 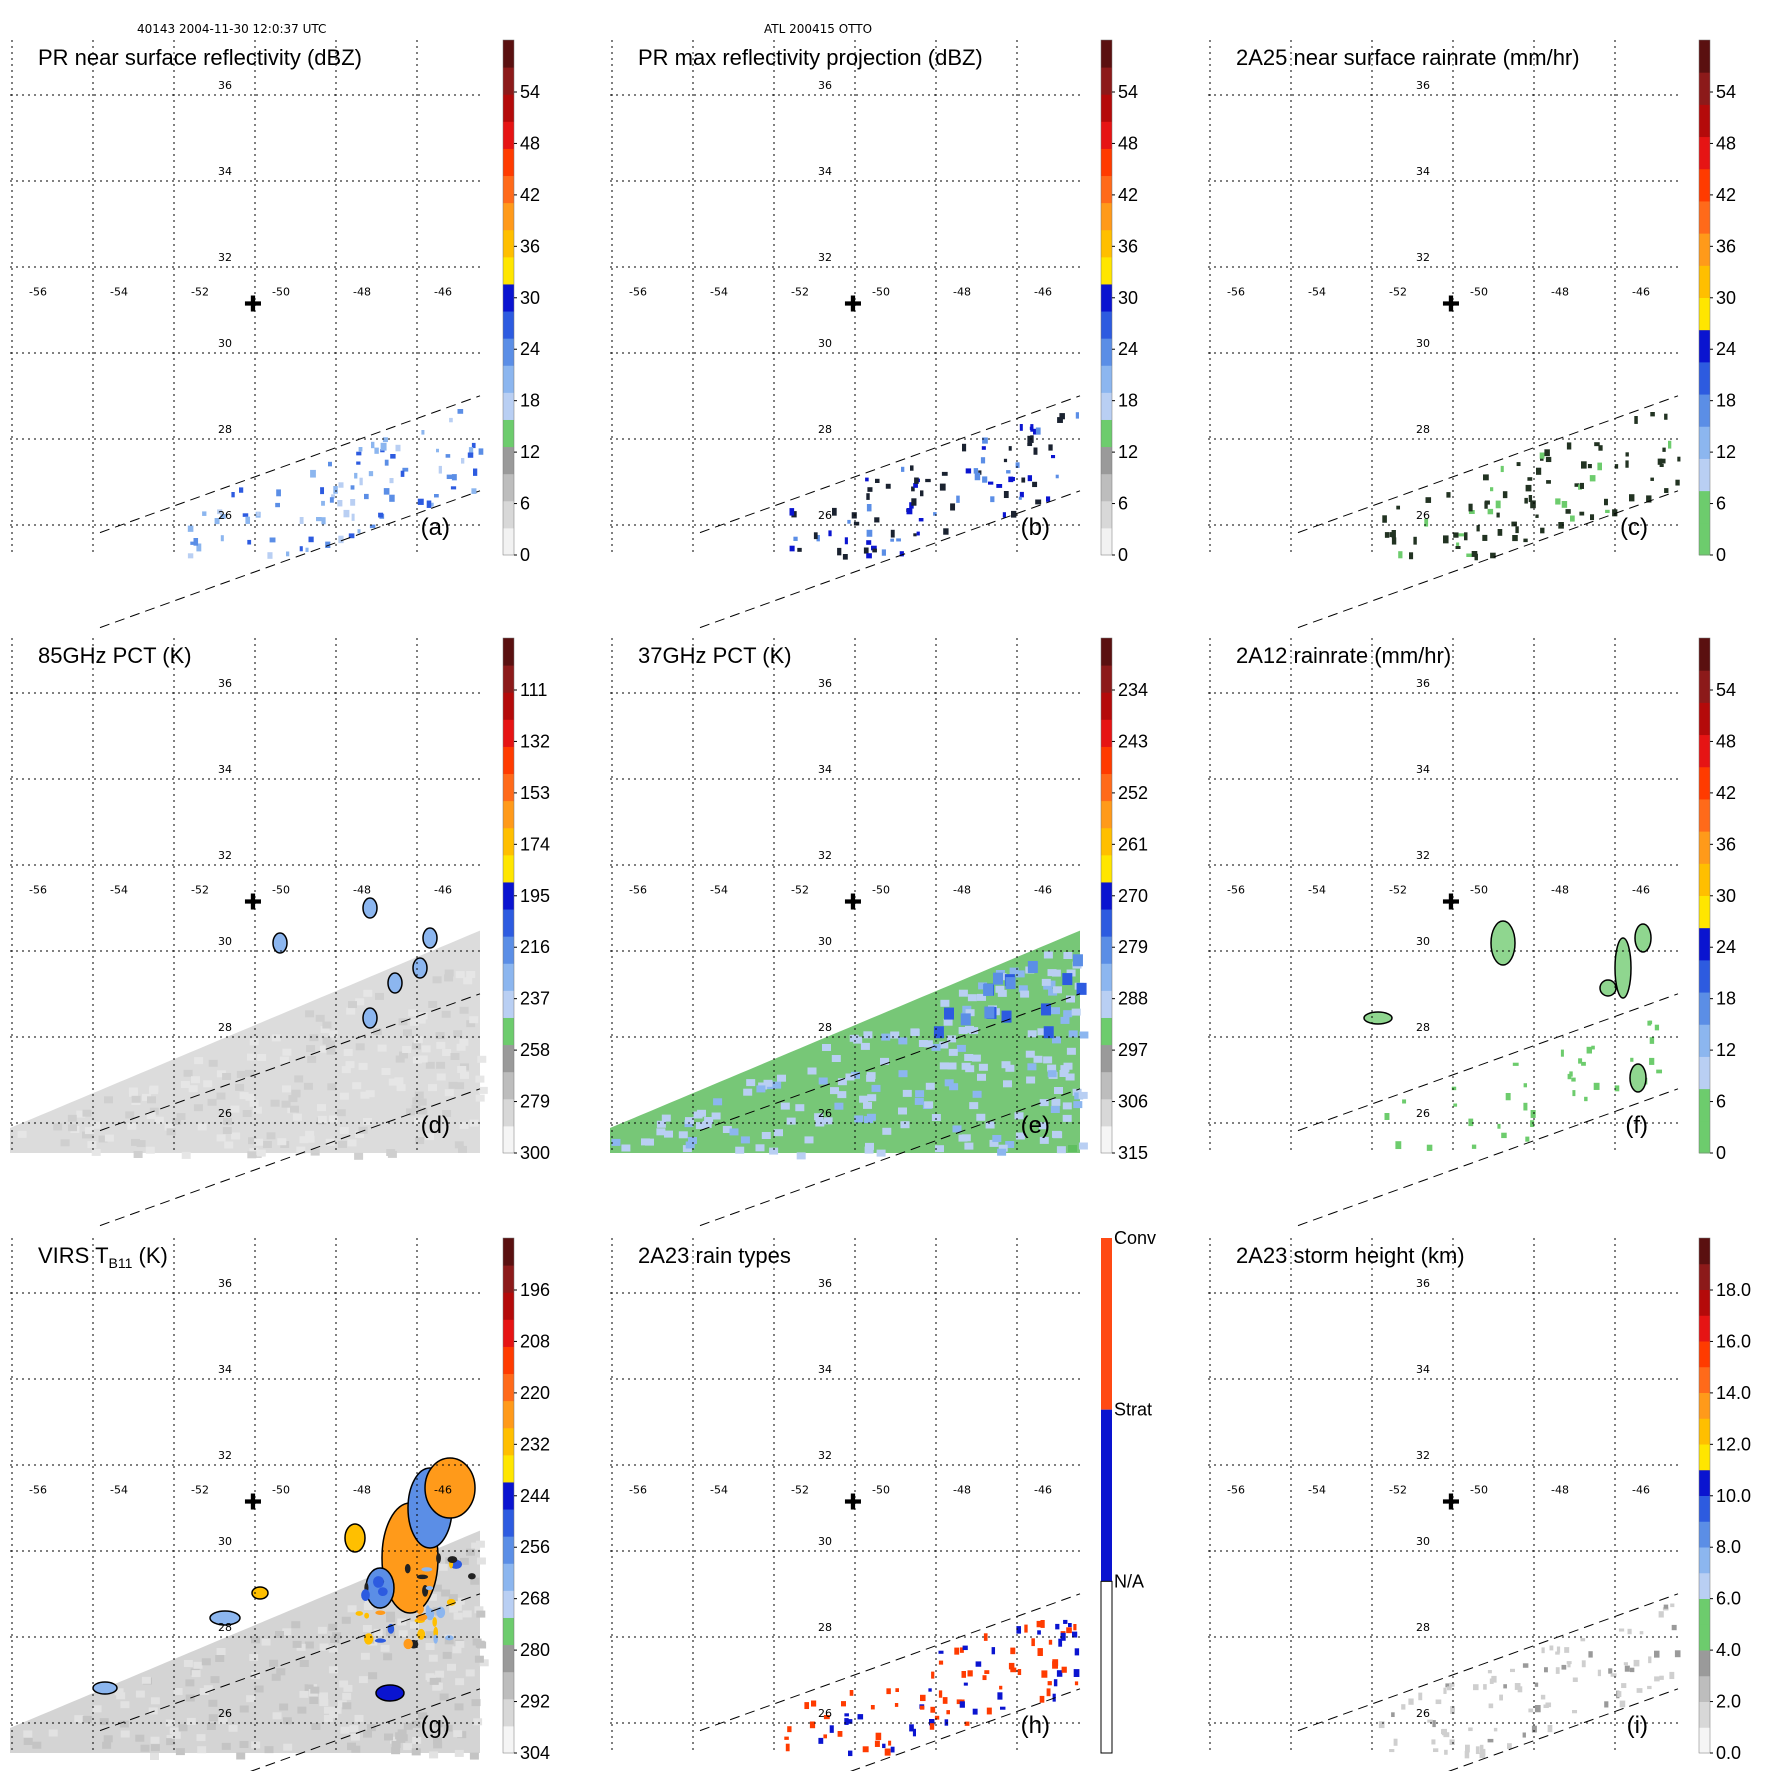 What do you see at coordinates (1641, 1490) in the screenshot?
I see `lon-tick-label: -46` at bounding box center [1641, 1490].